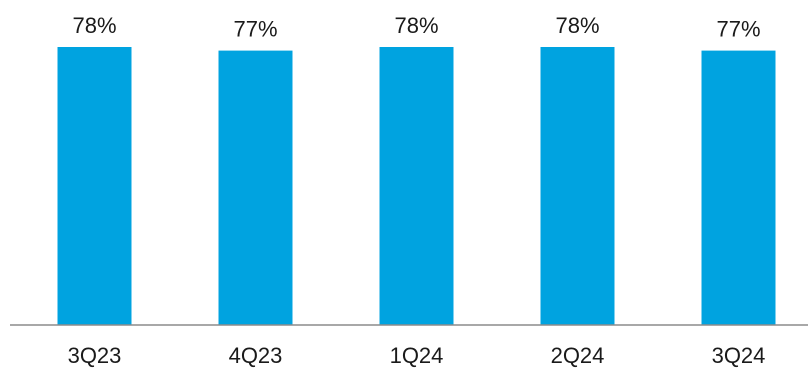  What do you see at coordinates (578, 355) in the screenshot?
I see `x-tick-label-2q24: 2Q24` at bounding box center [578, 355].